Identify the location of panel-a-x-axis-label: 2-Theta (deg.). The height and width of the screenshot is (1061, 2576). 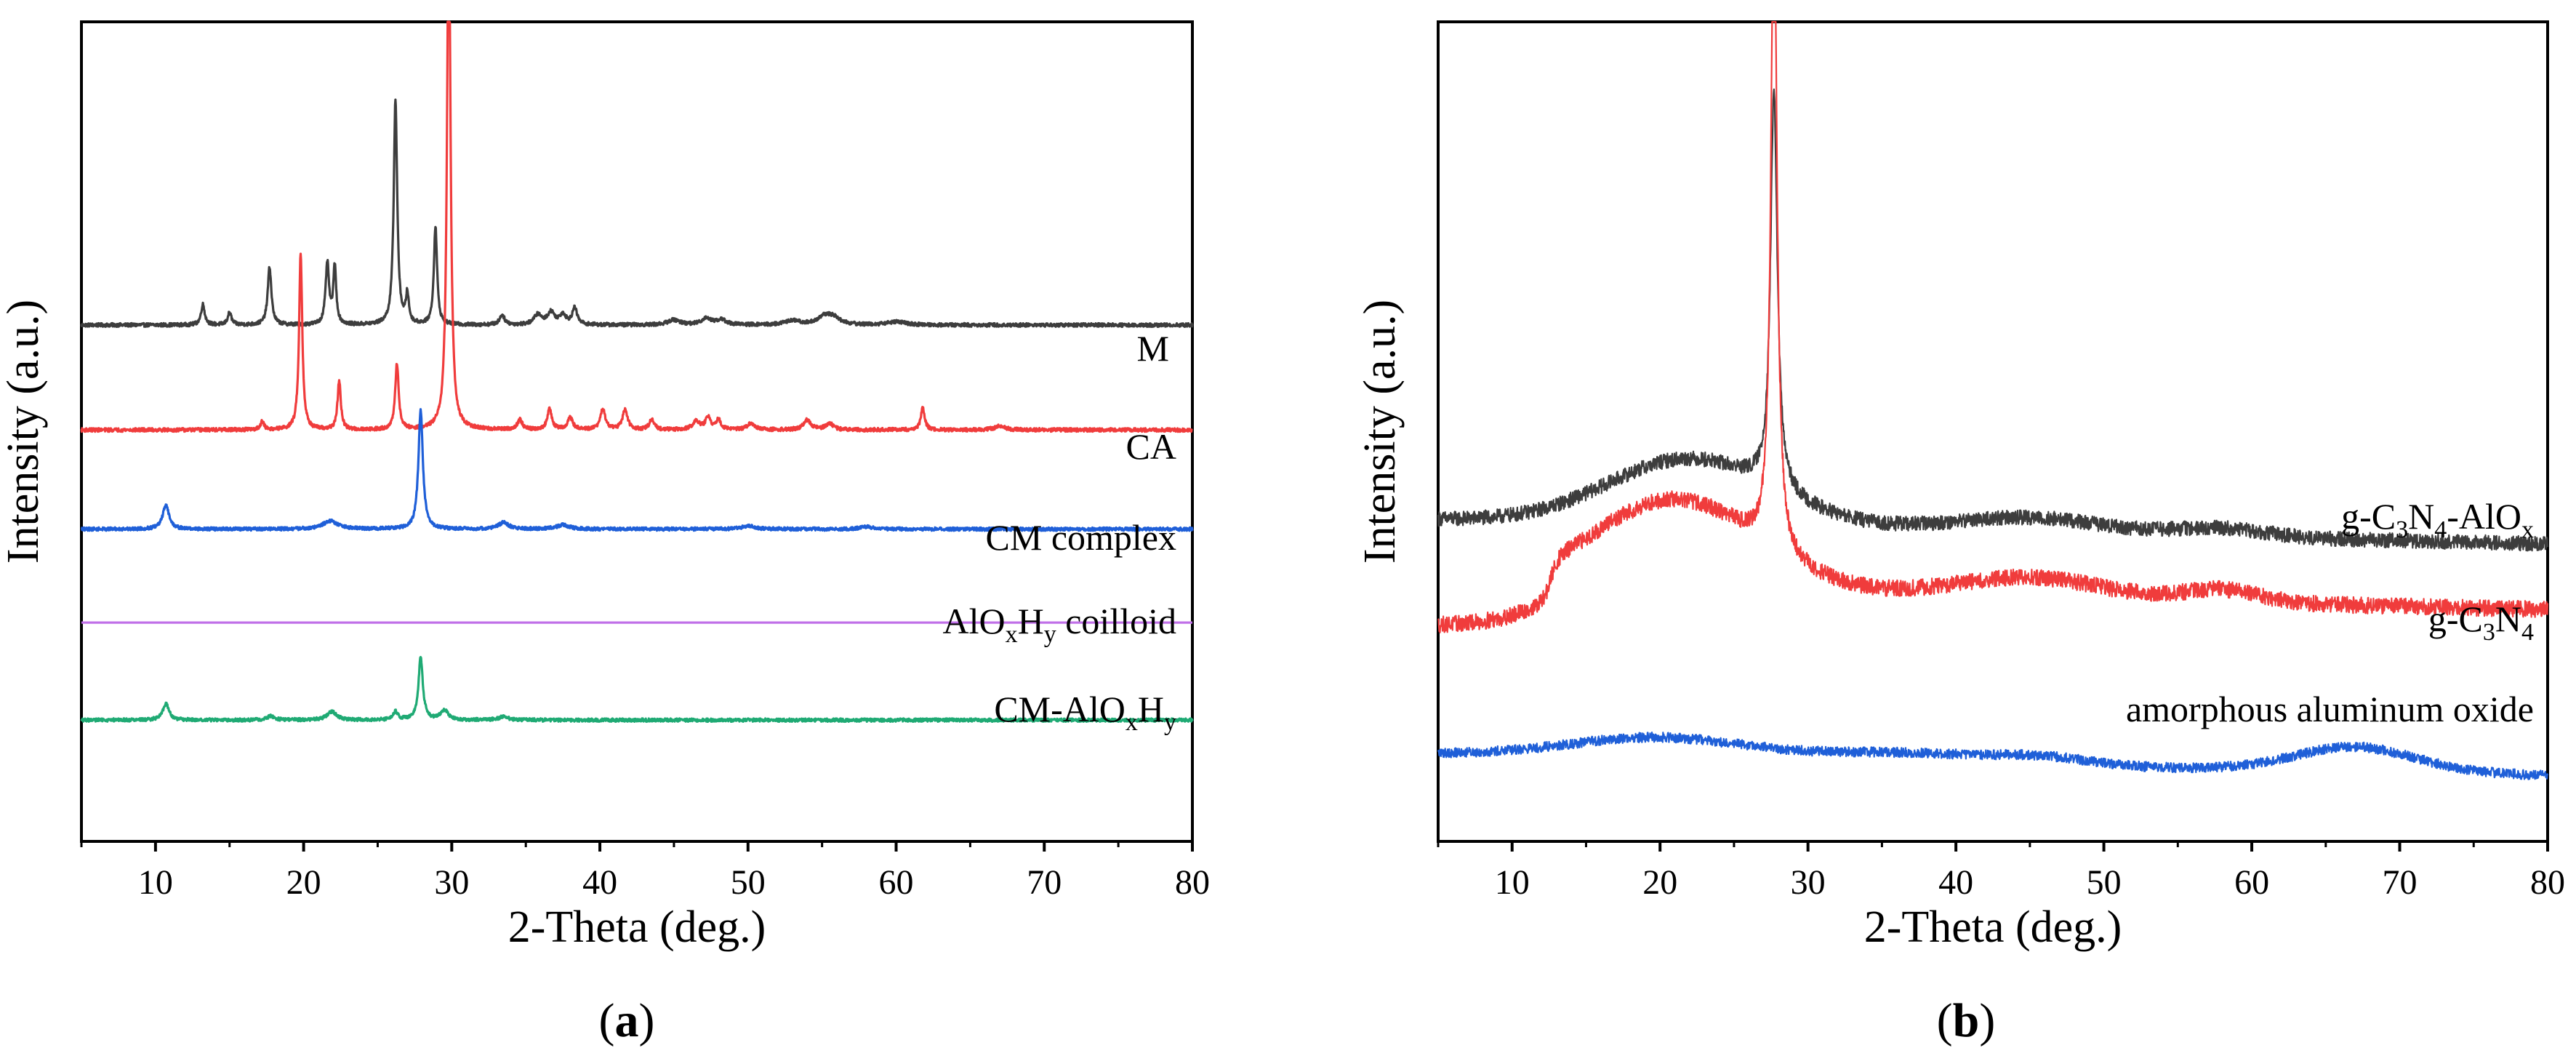
(637, 927).